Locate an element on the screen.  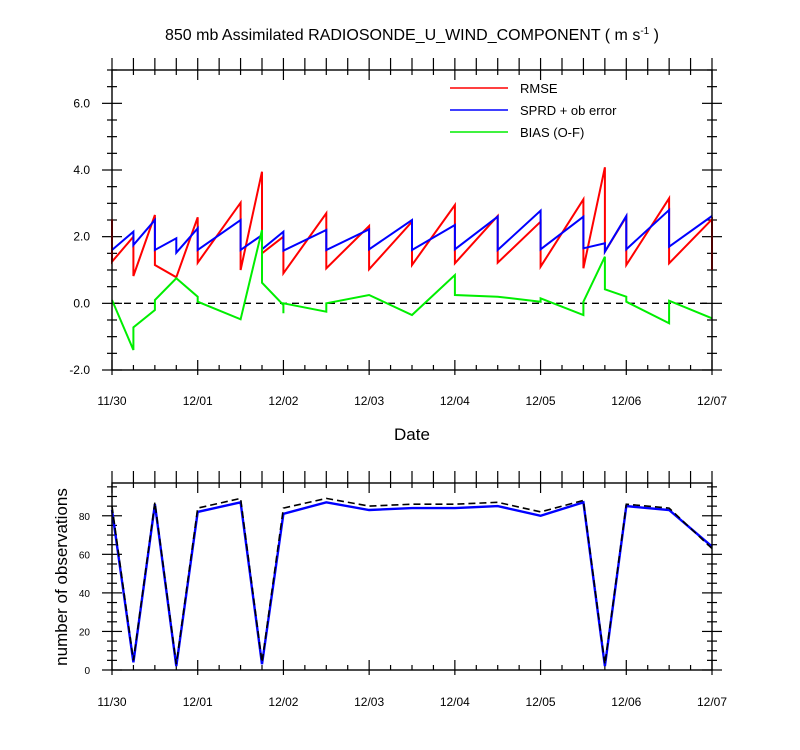
x-axis-title: Date is located at coordinates (412, 434).